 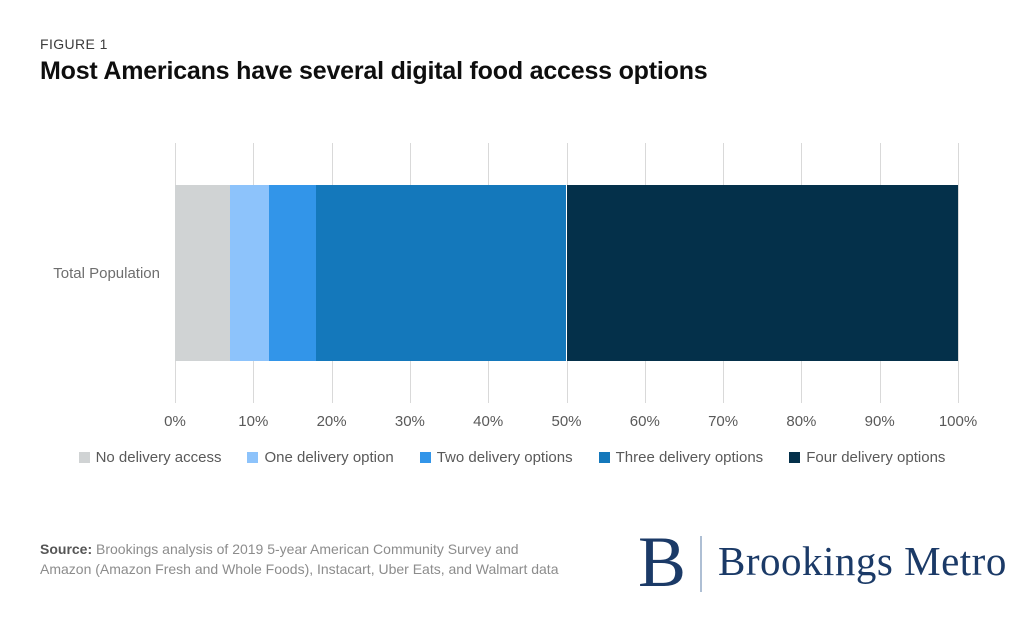 What do you see at coordinates (862, 560) in the screenshot?
I see `logo-wordmark: Brookings Metro` at bounding box center [862, 560].